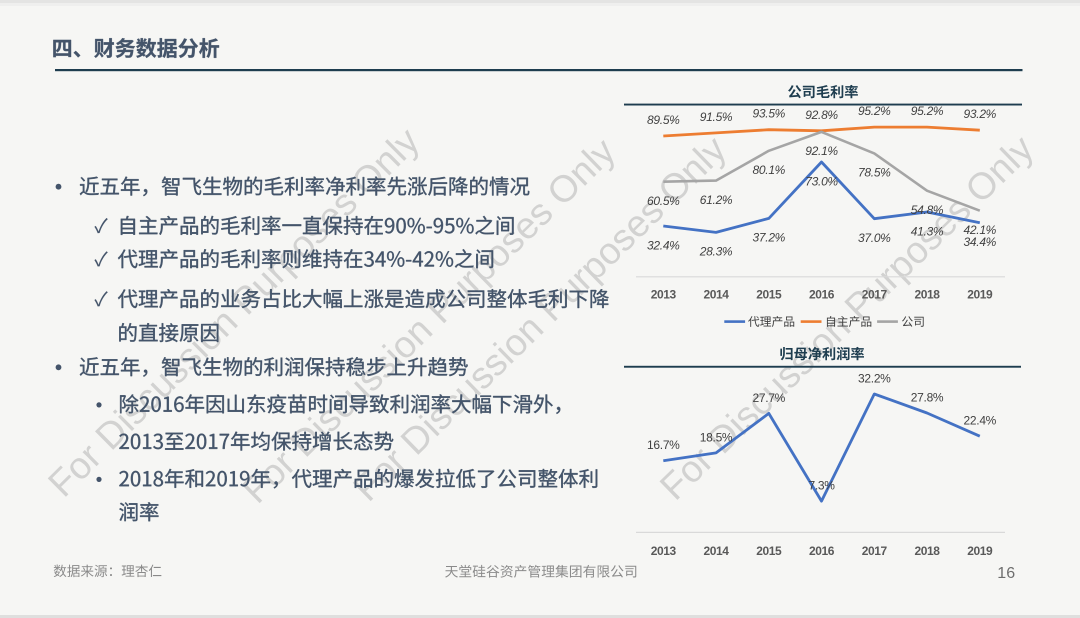 This screenshot has height=618, width=1080. What do you see at coordinates (769, 114) in the screenshot?
I see `svg-text: 93.5%` at bounding box center [769, 114].